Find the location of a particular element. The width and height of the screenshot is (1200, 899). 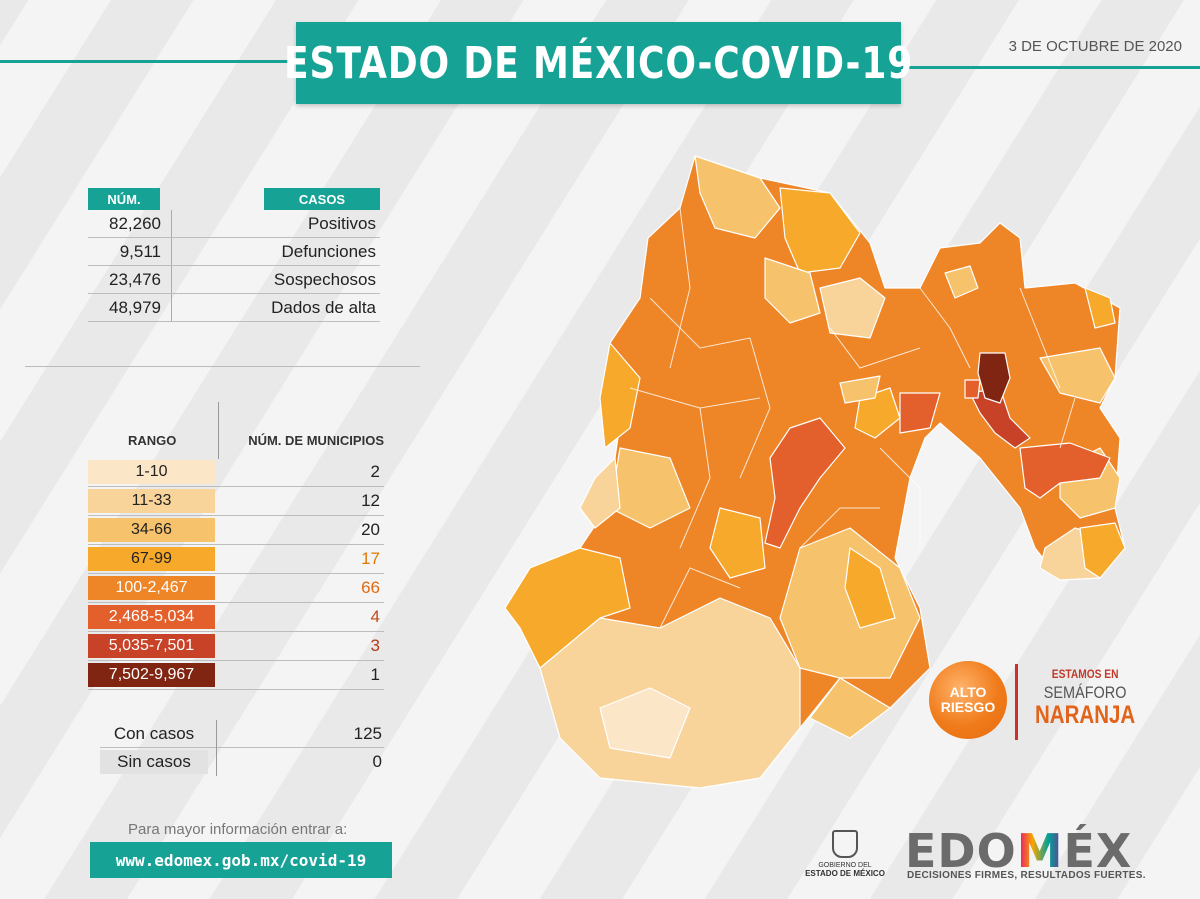

stat-label: Positivos is located at coordinates (341, 223).